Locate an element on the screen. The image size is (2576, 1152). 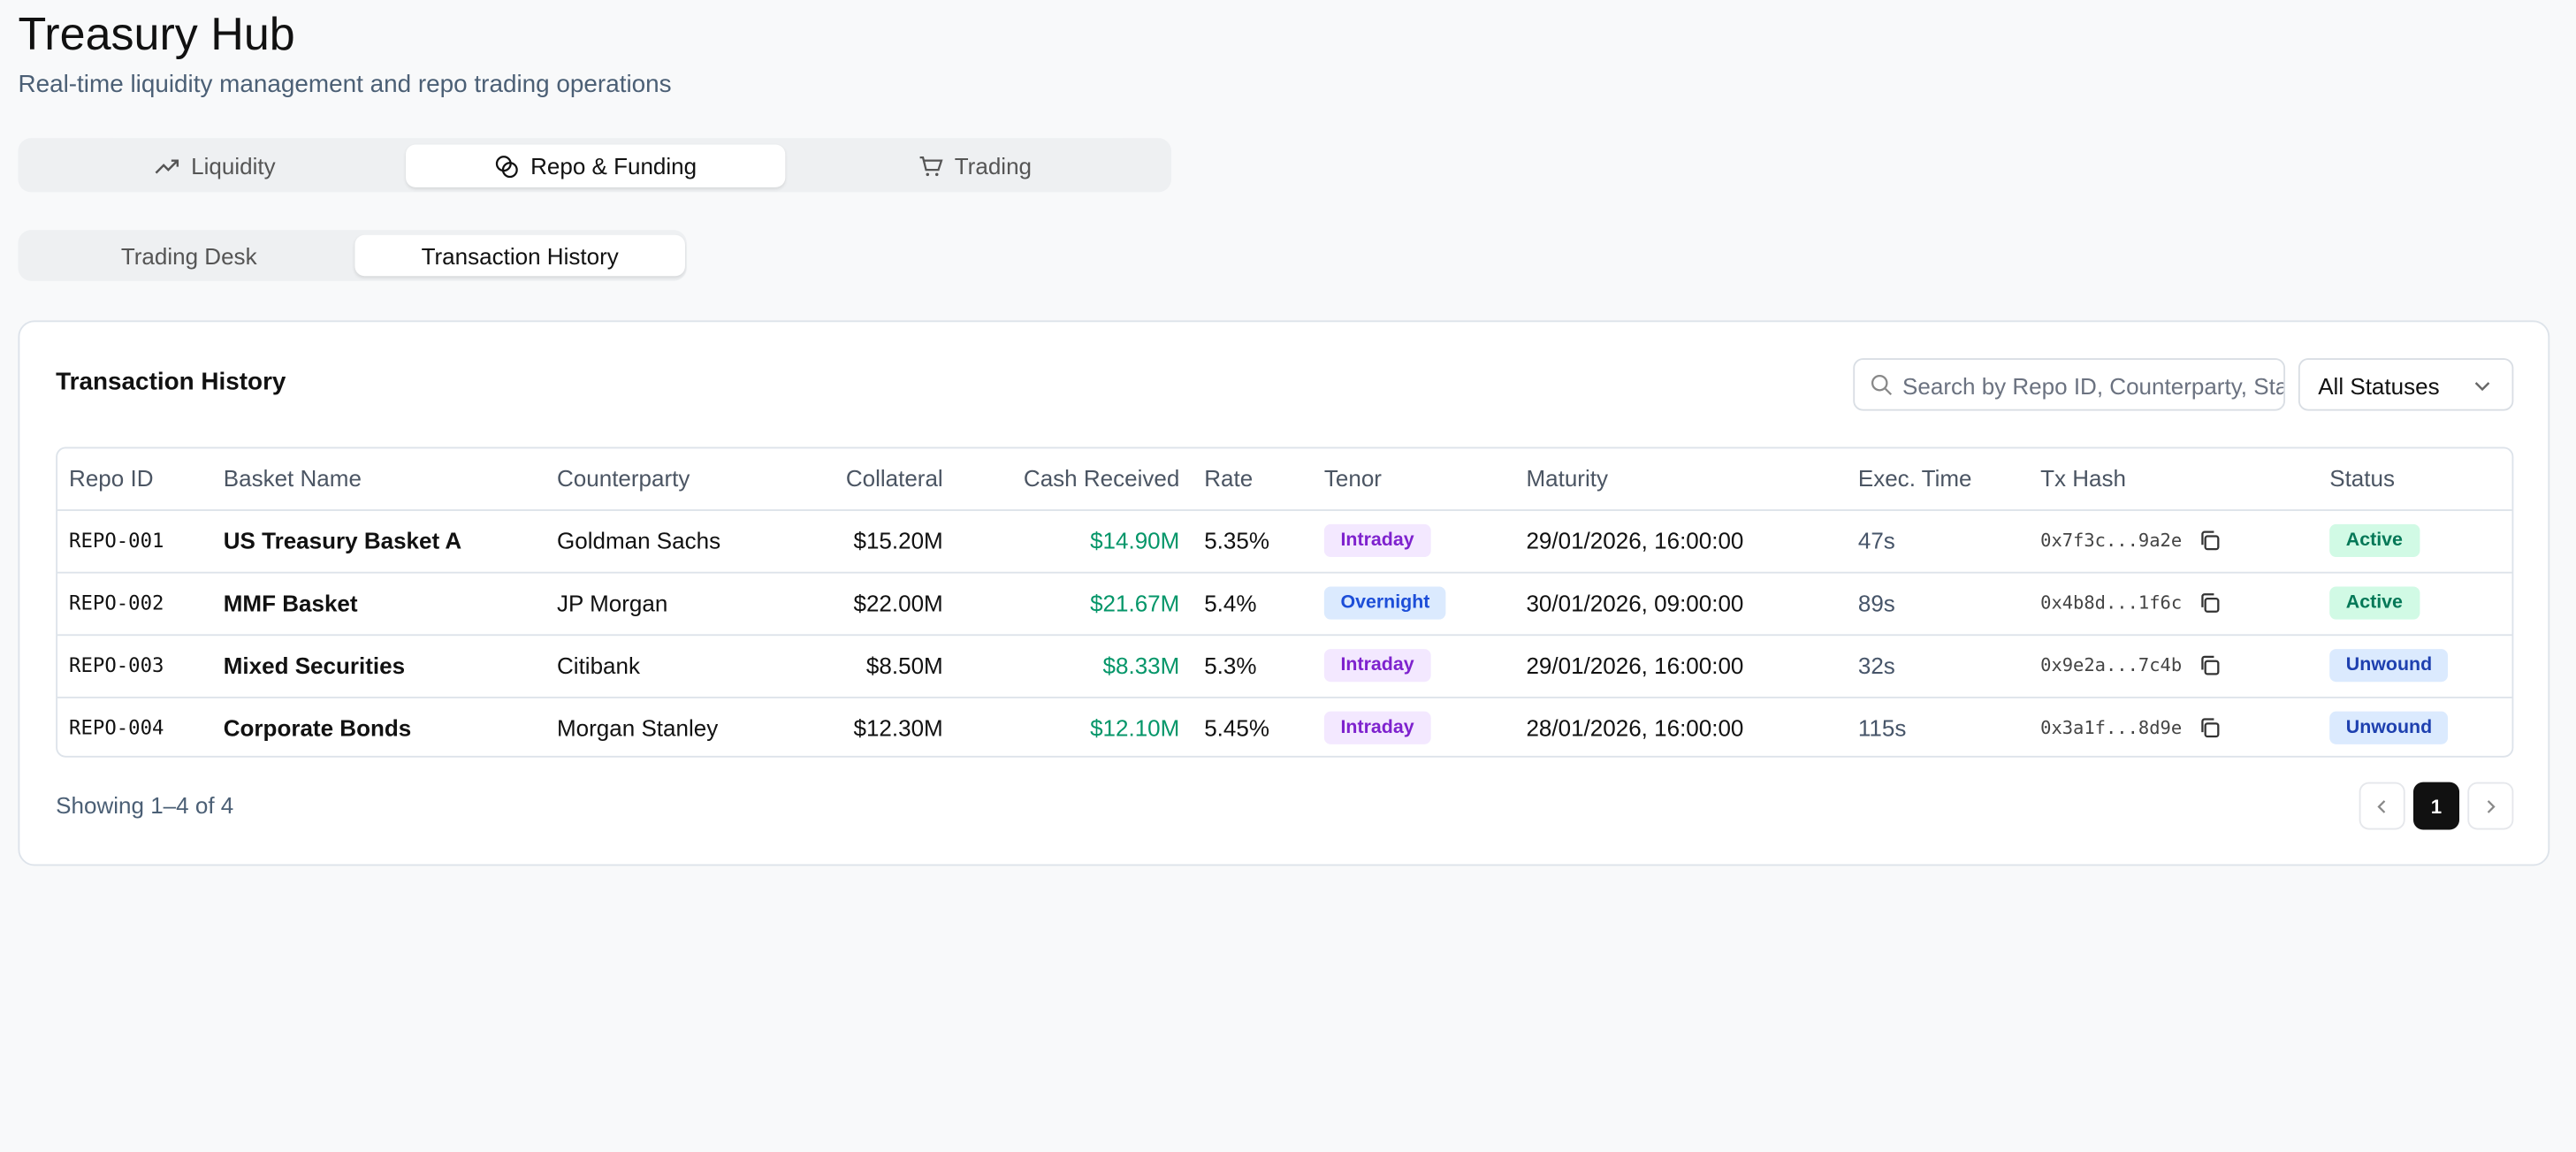
card-title: Transaction History is located at coordinates (171, 382).